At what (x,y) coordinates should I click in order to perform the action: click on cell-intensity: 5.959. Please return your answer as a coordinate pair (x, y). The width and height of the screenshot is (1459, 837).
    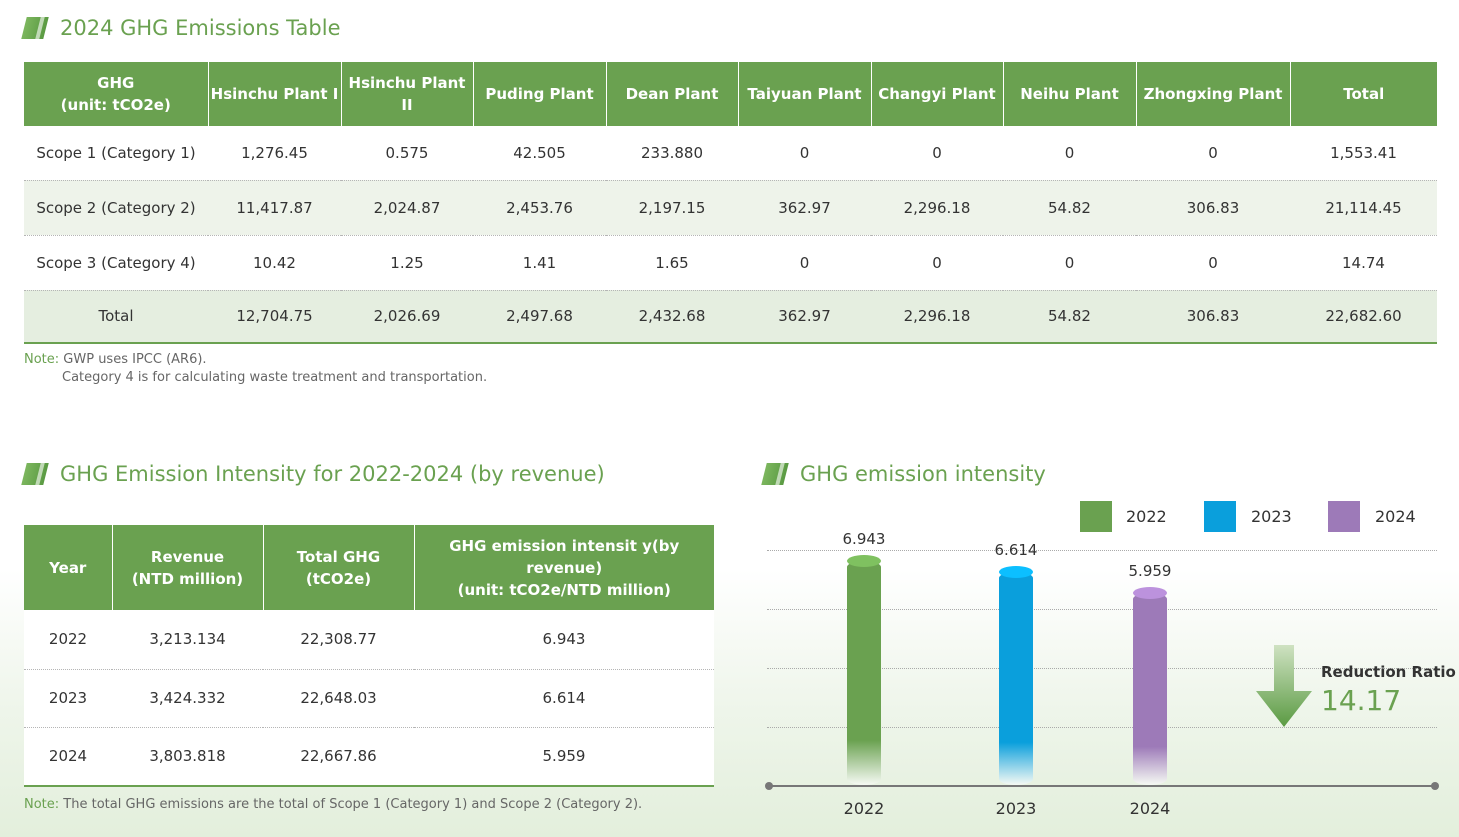
    Looking at the image, I should click on (564, 757).